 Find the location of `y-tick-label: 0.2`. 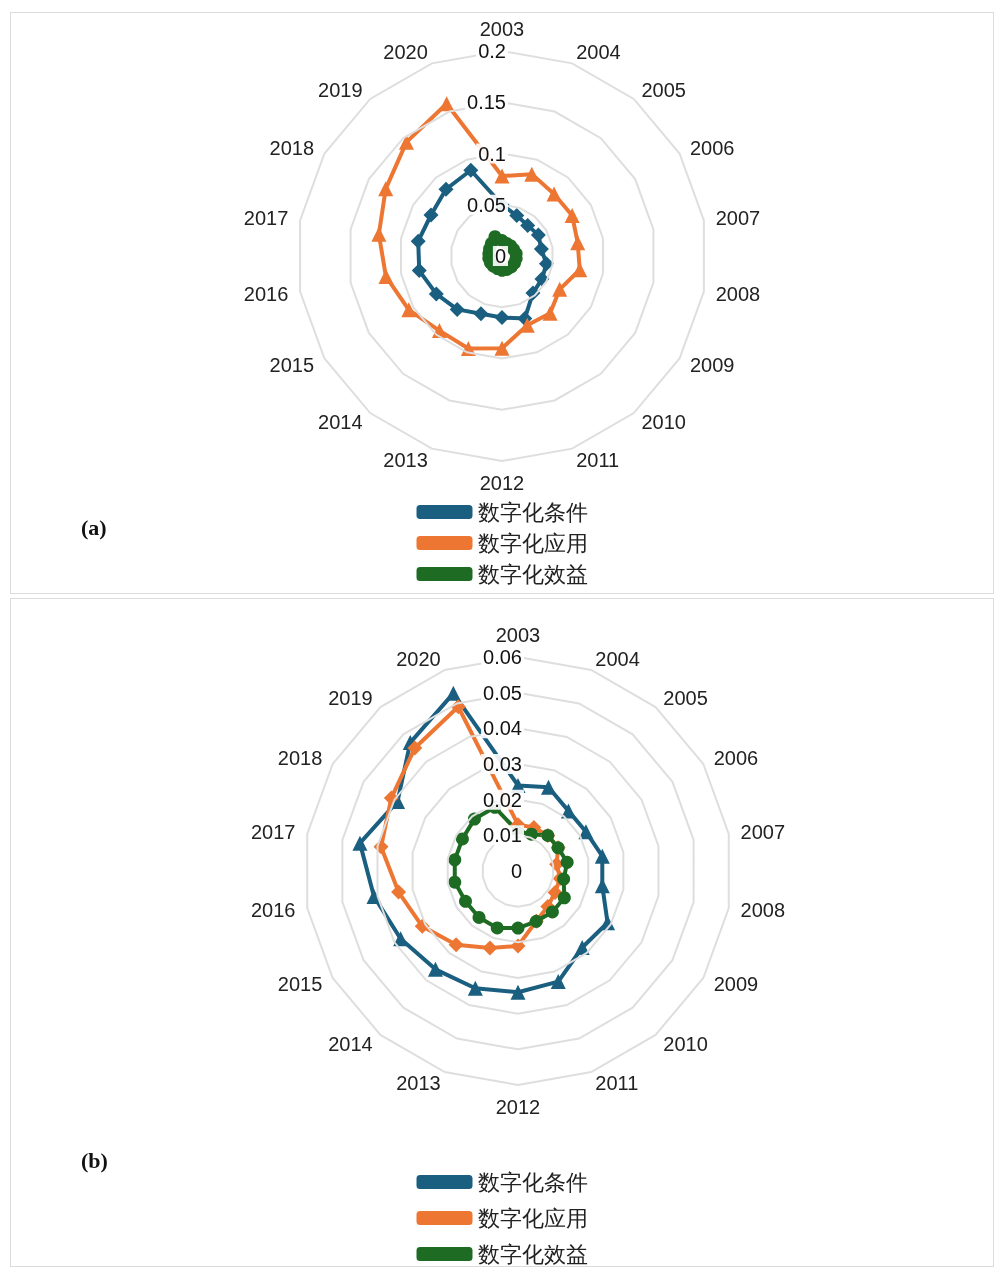

y-tick-label: 0.2 is located at coordinates (492, 51).